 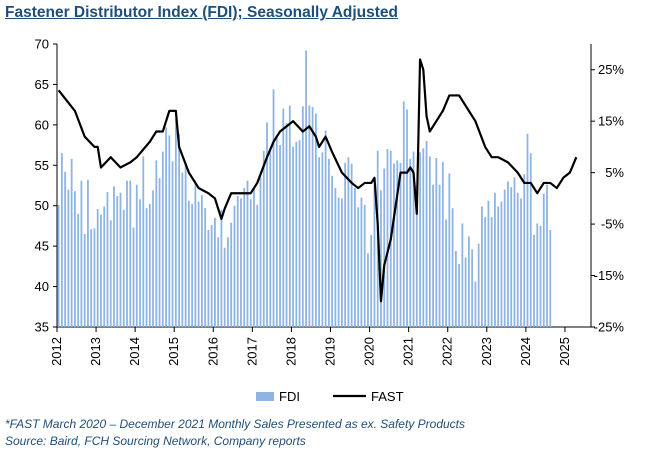 I want to click on x-tick-label: 2017, so click(x=251, y=351).